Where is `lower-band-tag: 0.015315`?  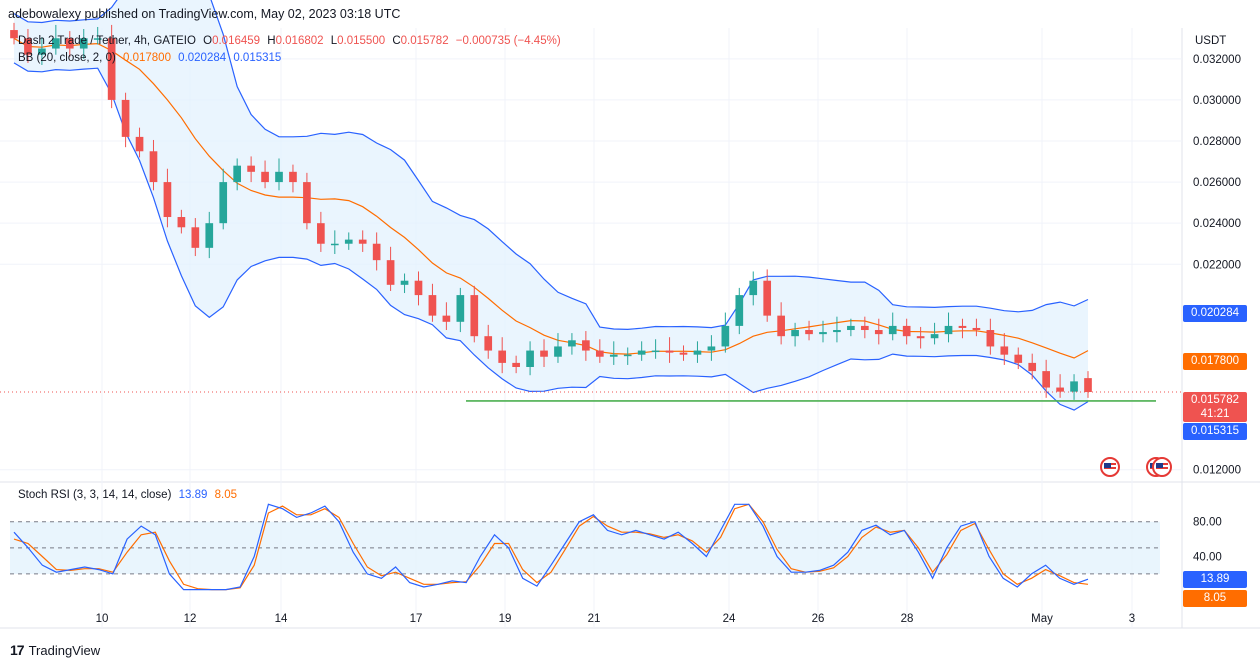
lower-band-tag: 0.015315 is located at coordinates (1215, 431).